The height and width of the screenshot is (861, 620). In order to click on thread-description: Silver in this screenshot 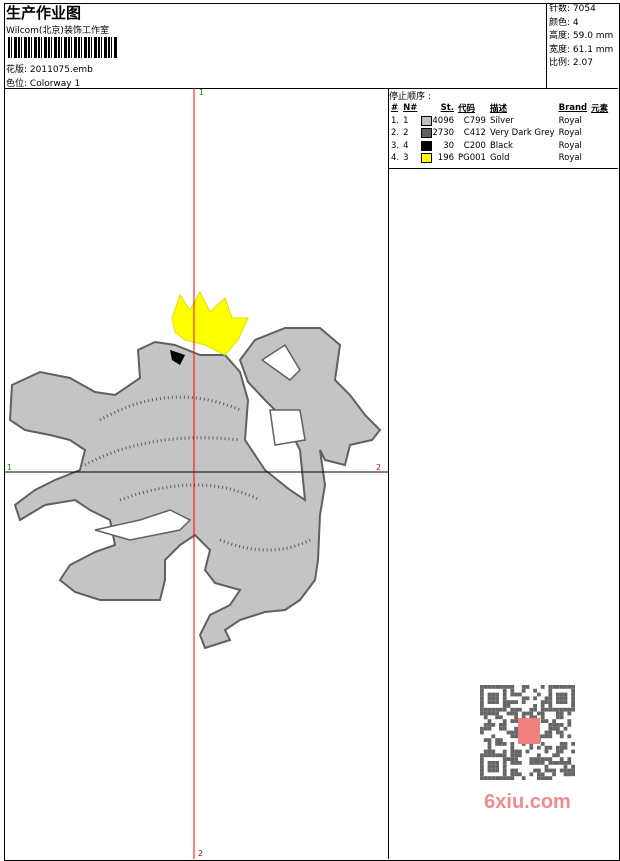, I will do `click(501, 120)`.